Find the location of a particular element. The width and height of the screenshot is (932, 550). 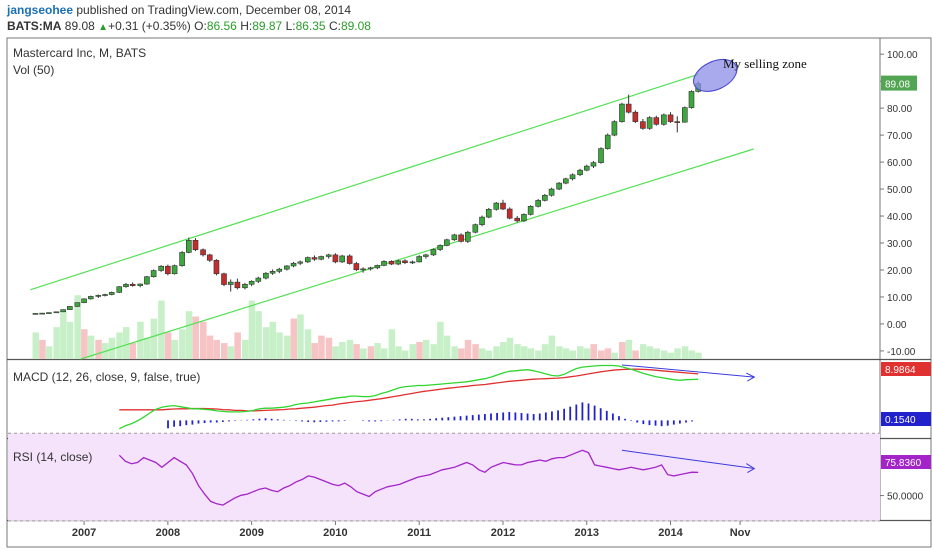

low-value: 86.35 is located at coordinates (310, 26).